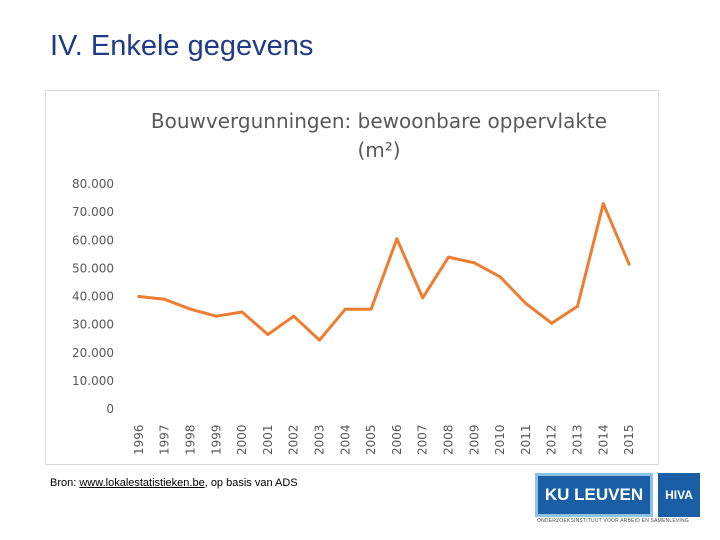 Image resolution: width=720 pixels, height=540 pixels. Describe the element at coordinates (552, 439) in the screenshot. I see `x-tick-label: 2012` at that location.